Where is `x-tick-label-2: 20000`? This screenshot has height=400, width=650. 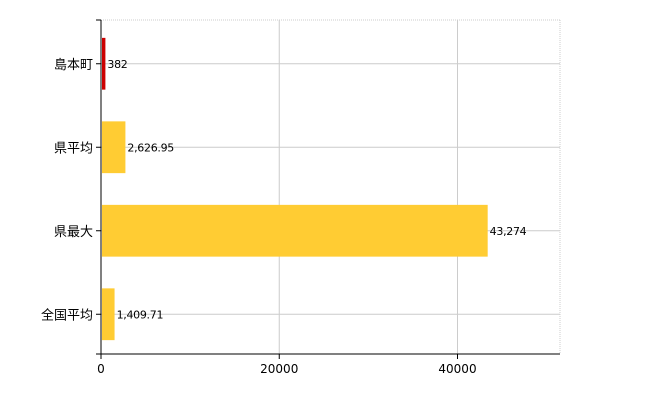 x-tick-label-2: 20000 is located at coordinates (279, 369).